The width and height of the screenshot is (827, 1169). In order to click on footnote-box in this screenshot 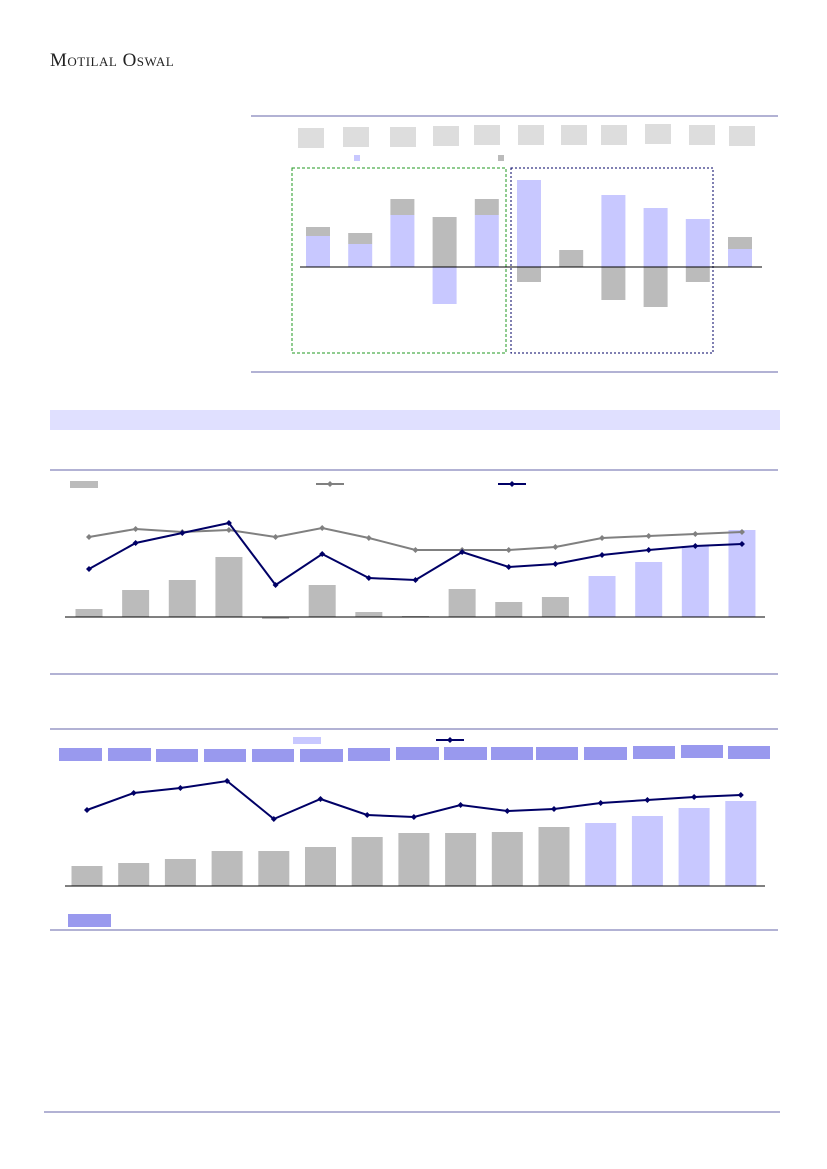, I will do `click(89, 920)`.